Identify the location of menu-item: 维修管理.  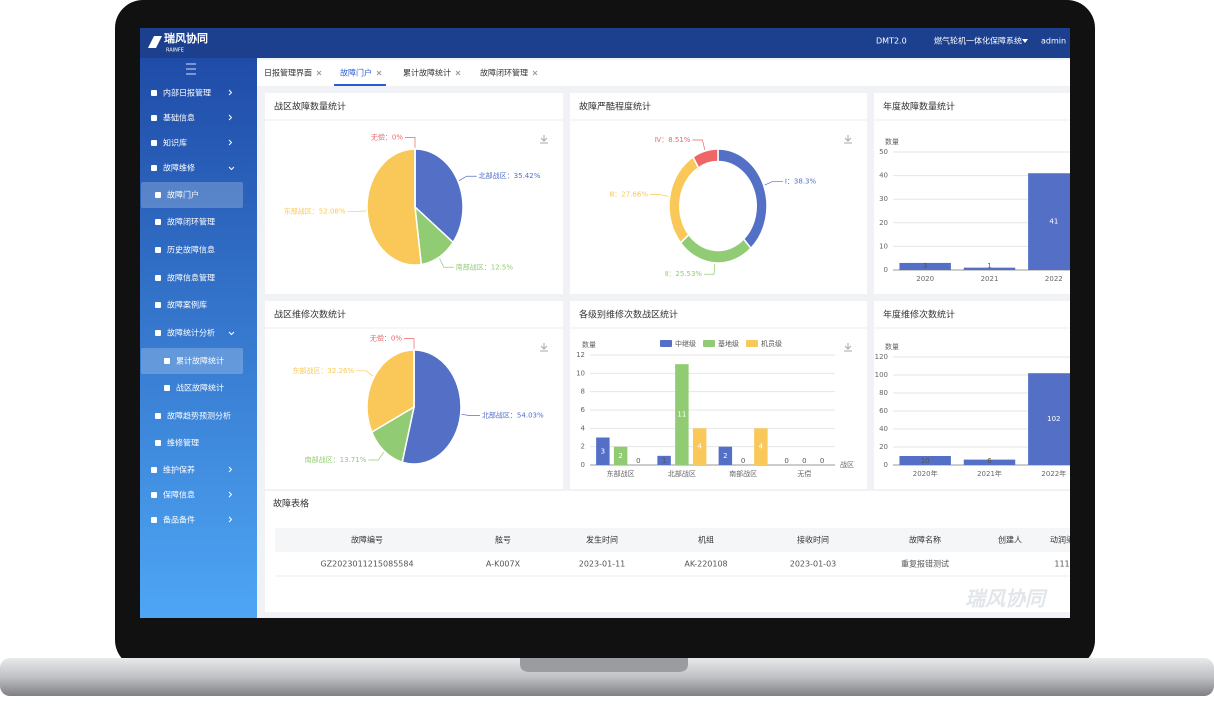
(183, 443).